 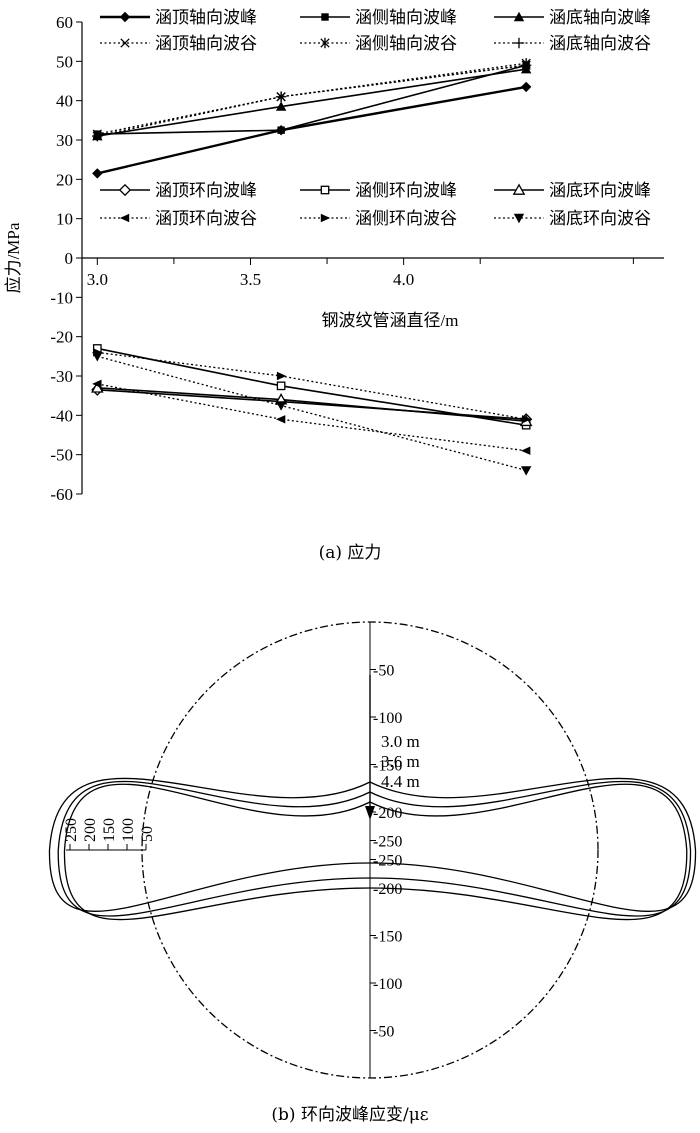 I want to click on y-tick-label: -50, so click(x=61, y=455).